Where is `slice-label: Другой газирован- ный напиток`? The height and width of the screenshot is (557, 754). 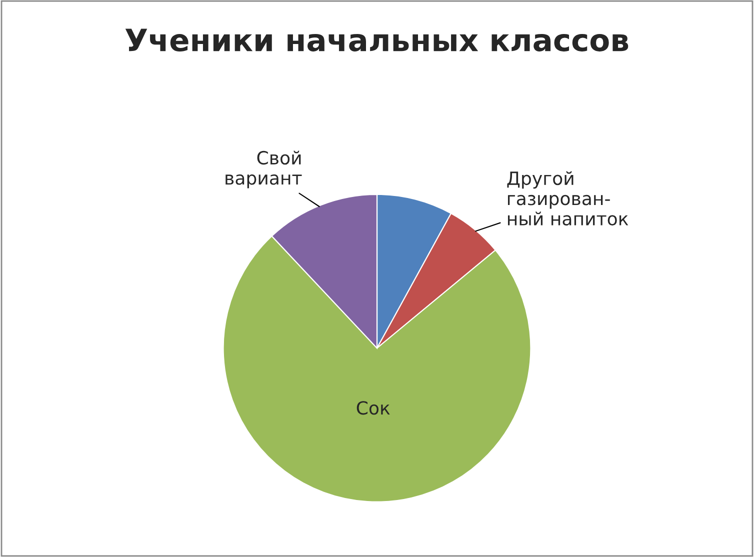 slice-label: Другой газирован- ный напиток is located at coordinates (567, 198).